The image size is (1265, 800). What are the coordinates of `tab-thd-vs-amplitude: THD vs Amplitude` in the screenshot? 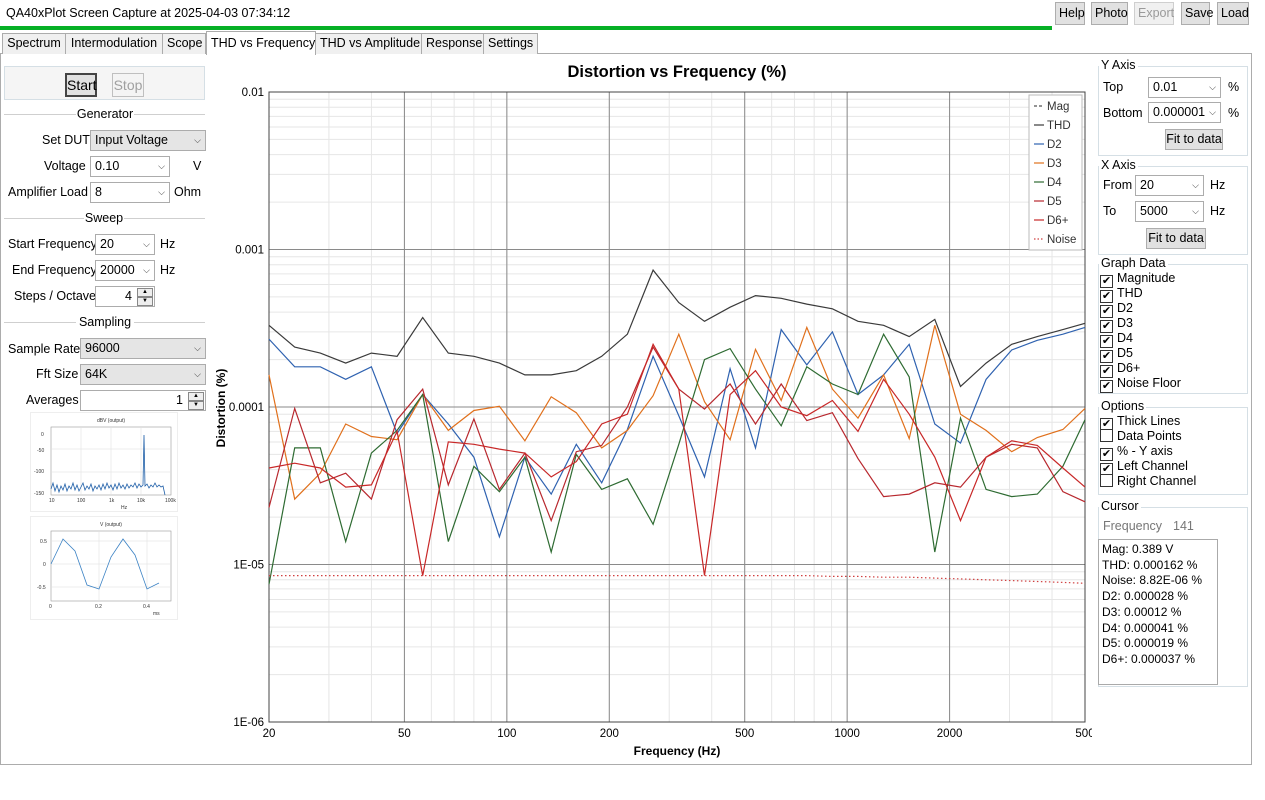 It's located at (368, 43).